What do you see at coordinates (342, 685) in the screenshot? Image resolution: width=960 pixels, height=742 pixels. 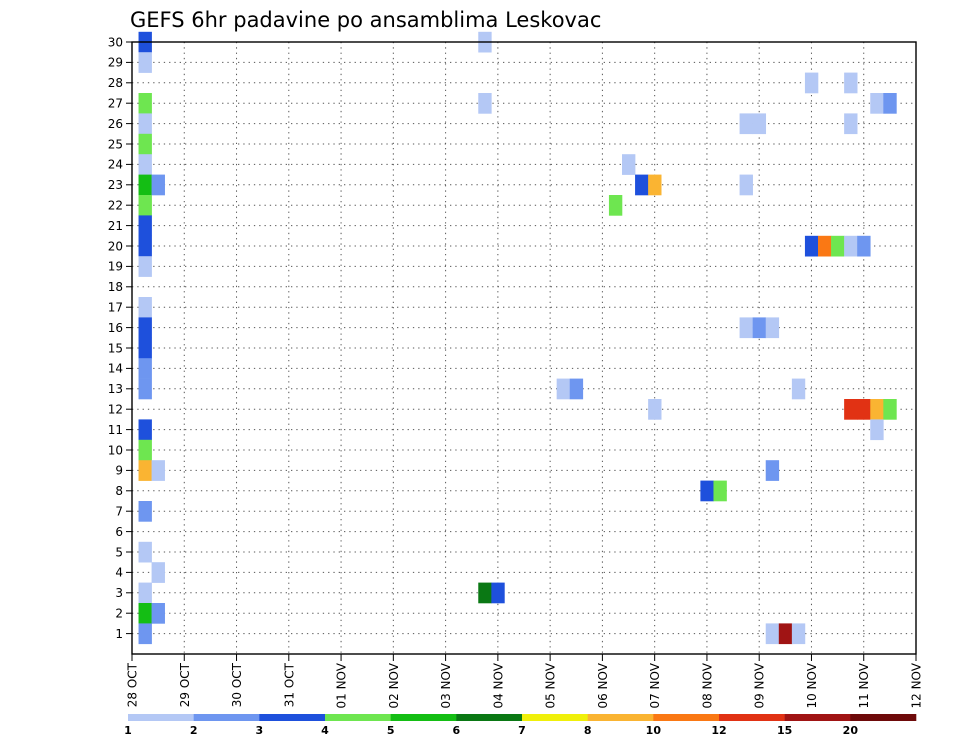 I see `x-tick-label-4: 01 NOV` at bounding box center [342, 685].